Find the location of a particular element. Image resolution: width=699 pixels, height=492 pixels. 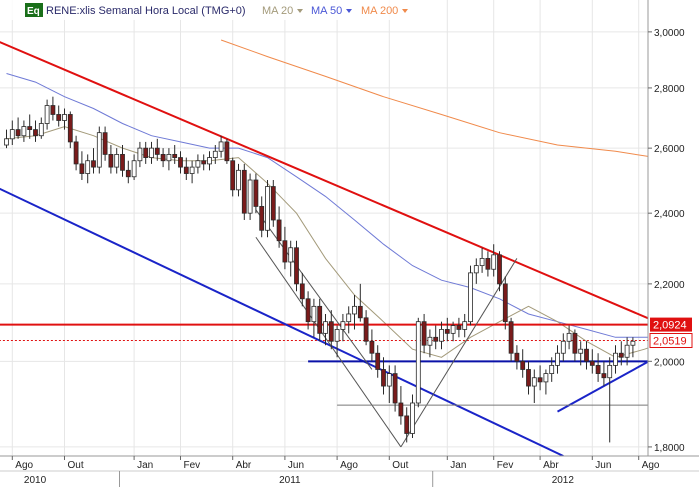

eq-badge-label: Eq is located at coordinates (33, 11).